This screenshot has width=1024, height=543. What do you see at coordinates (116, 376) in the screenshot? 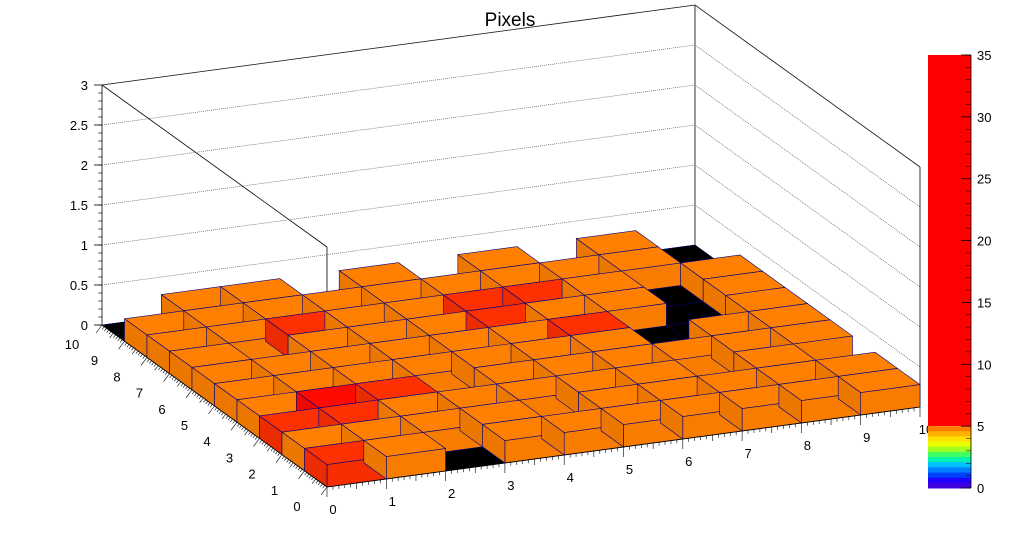
I see `y-tick-label: 8` at bounding box center [116, 376].